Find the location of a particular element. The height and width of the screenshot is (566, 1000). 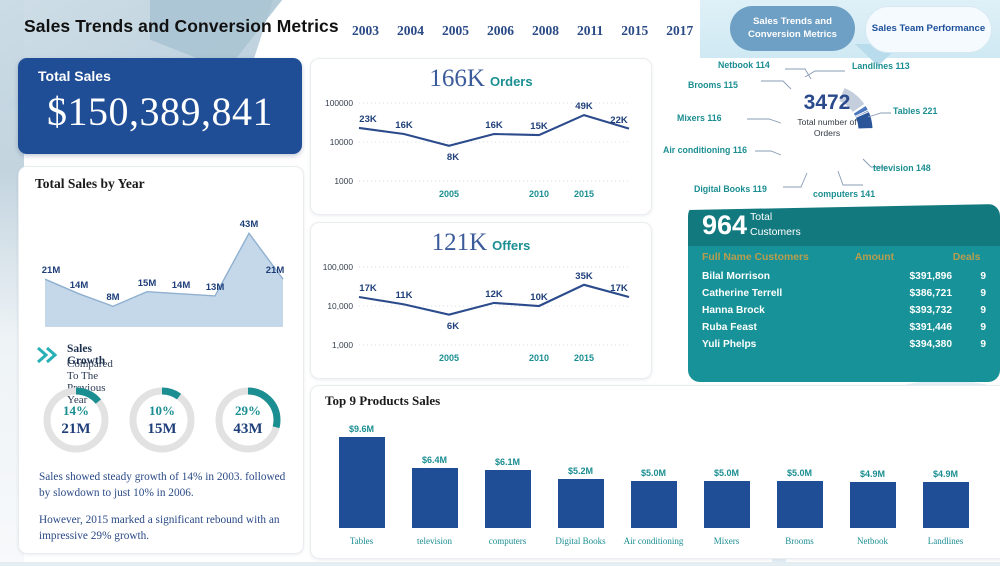

year-filter-item: 2017 is located at coordinates (680, 30).